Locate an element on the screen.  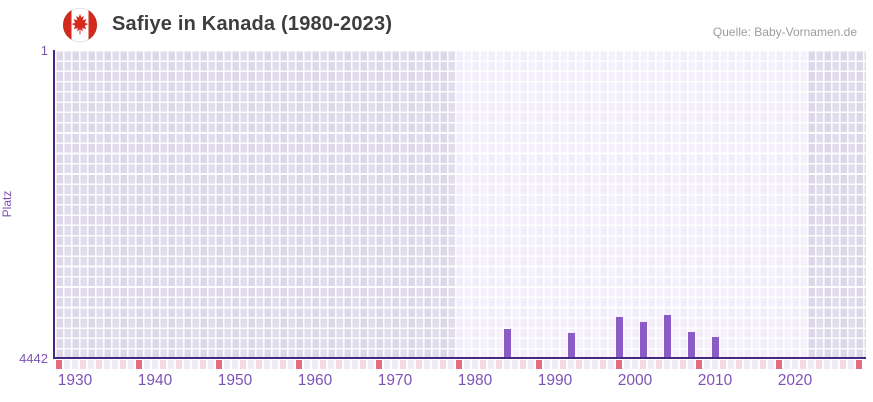
strip-cell-2006 is located at coordinates (683, 364).